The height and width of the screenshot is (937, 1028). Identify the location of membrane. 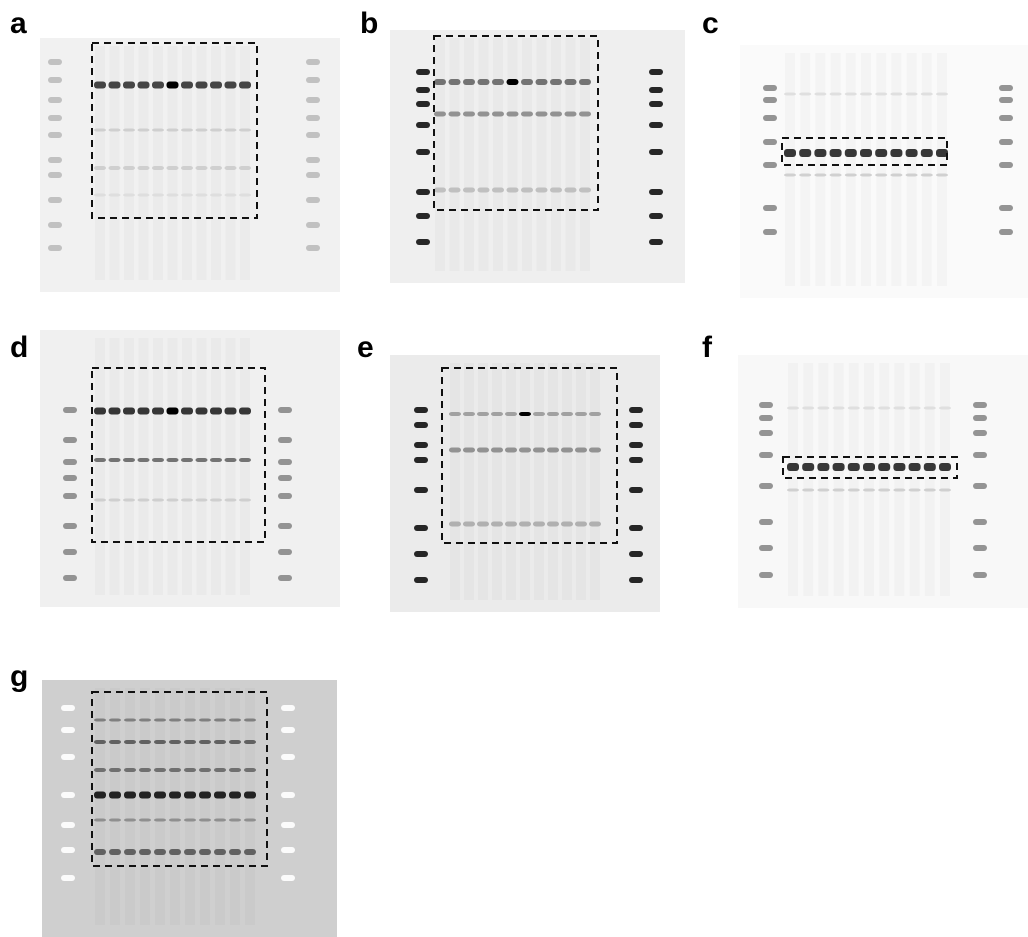
(883, 481).